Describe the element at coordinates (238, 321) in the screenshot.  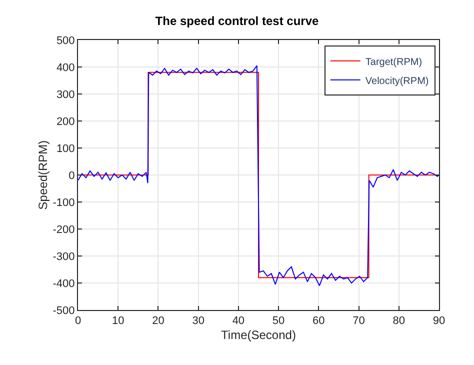
I see `x-tick-label: 40` at that location.